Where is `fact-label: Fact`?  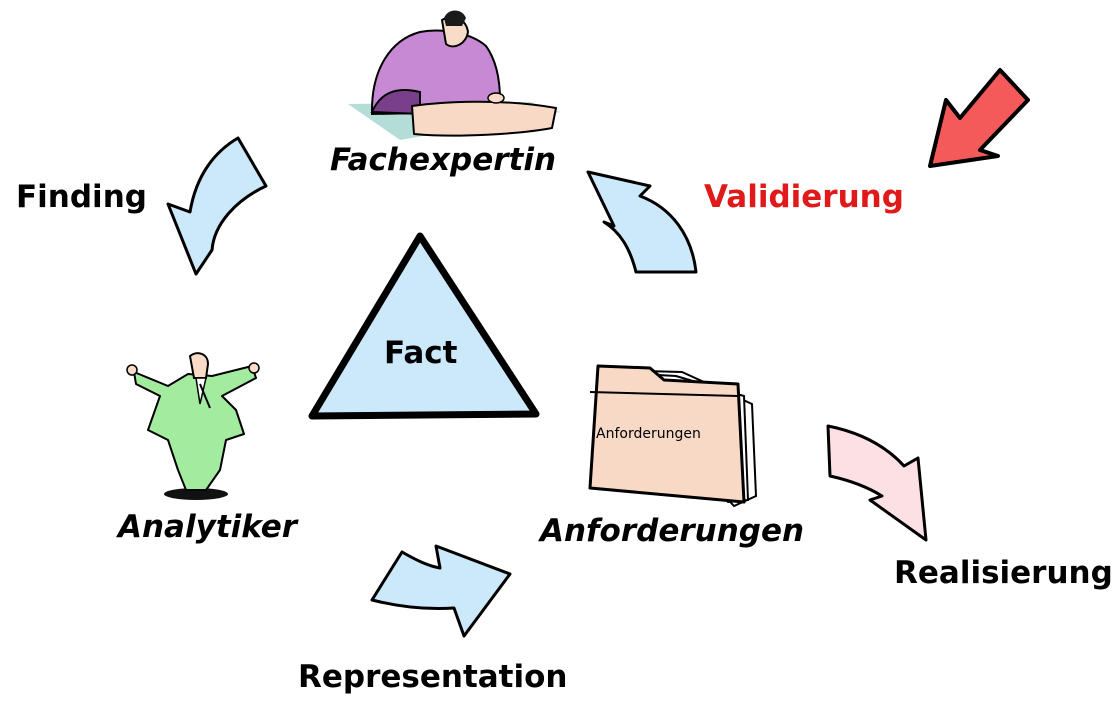 fact-label: Fact is located at coordinates (421, 353).